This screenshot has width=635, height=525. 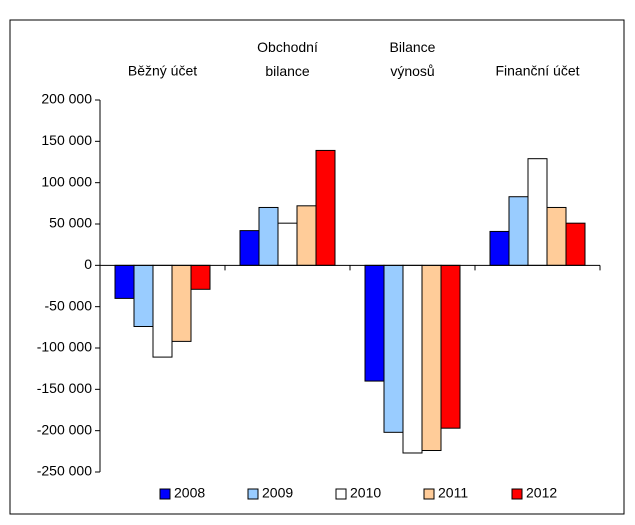 I want to click on category-label: Finanční účet, so click(x=537, y=71).